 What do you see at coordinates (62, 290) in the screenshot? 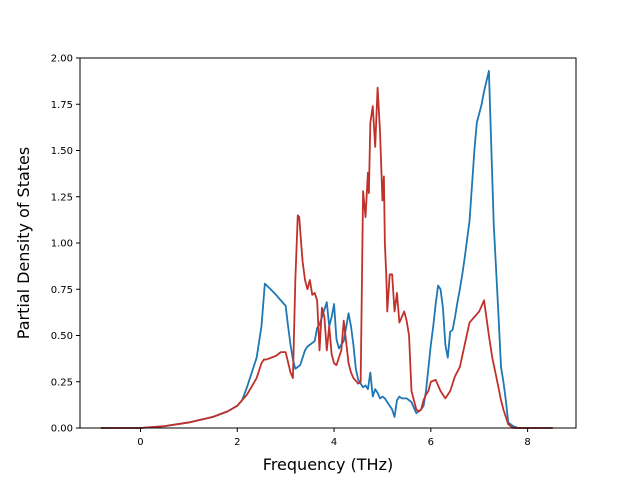
I see `y-tick-label: 0.75` at bounding box center [62, 290].